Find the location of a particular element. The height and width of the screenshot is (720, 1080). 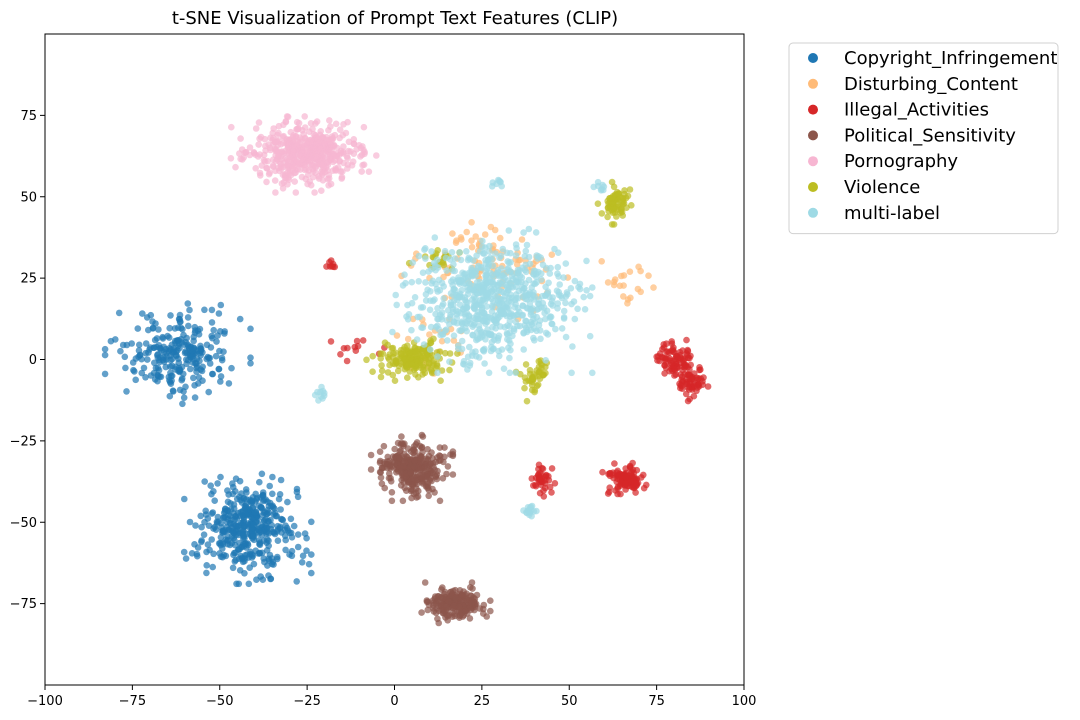

series-illegal-activities is located at coordinates (517, 378).